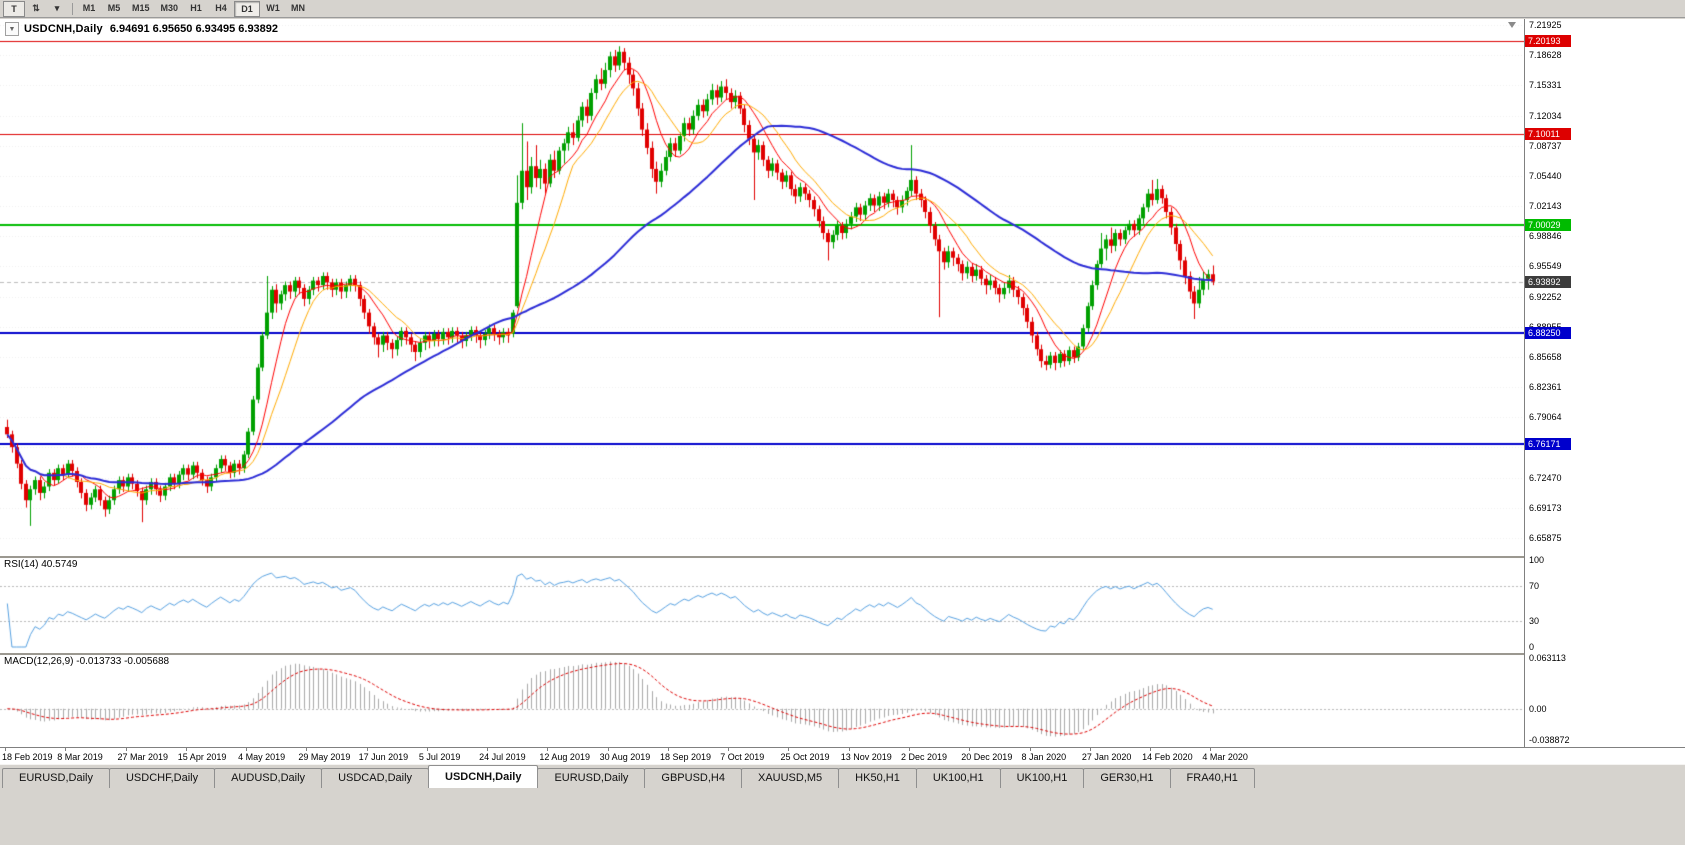 This screenshot has width=1685, height=845. Describe the element at coordinates (1545, 25) in the screenshot. I see `price-tick: 7.21925` at that location.